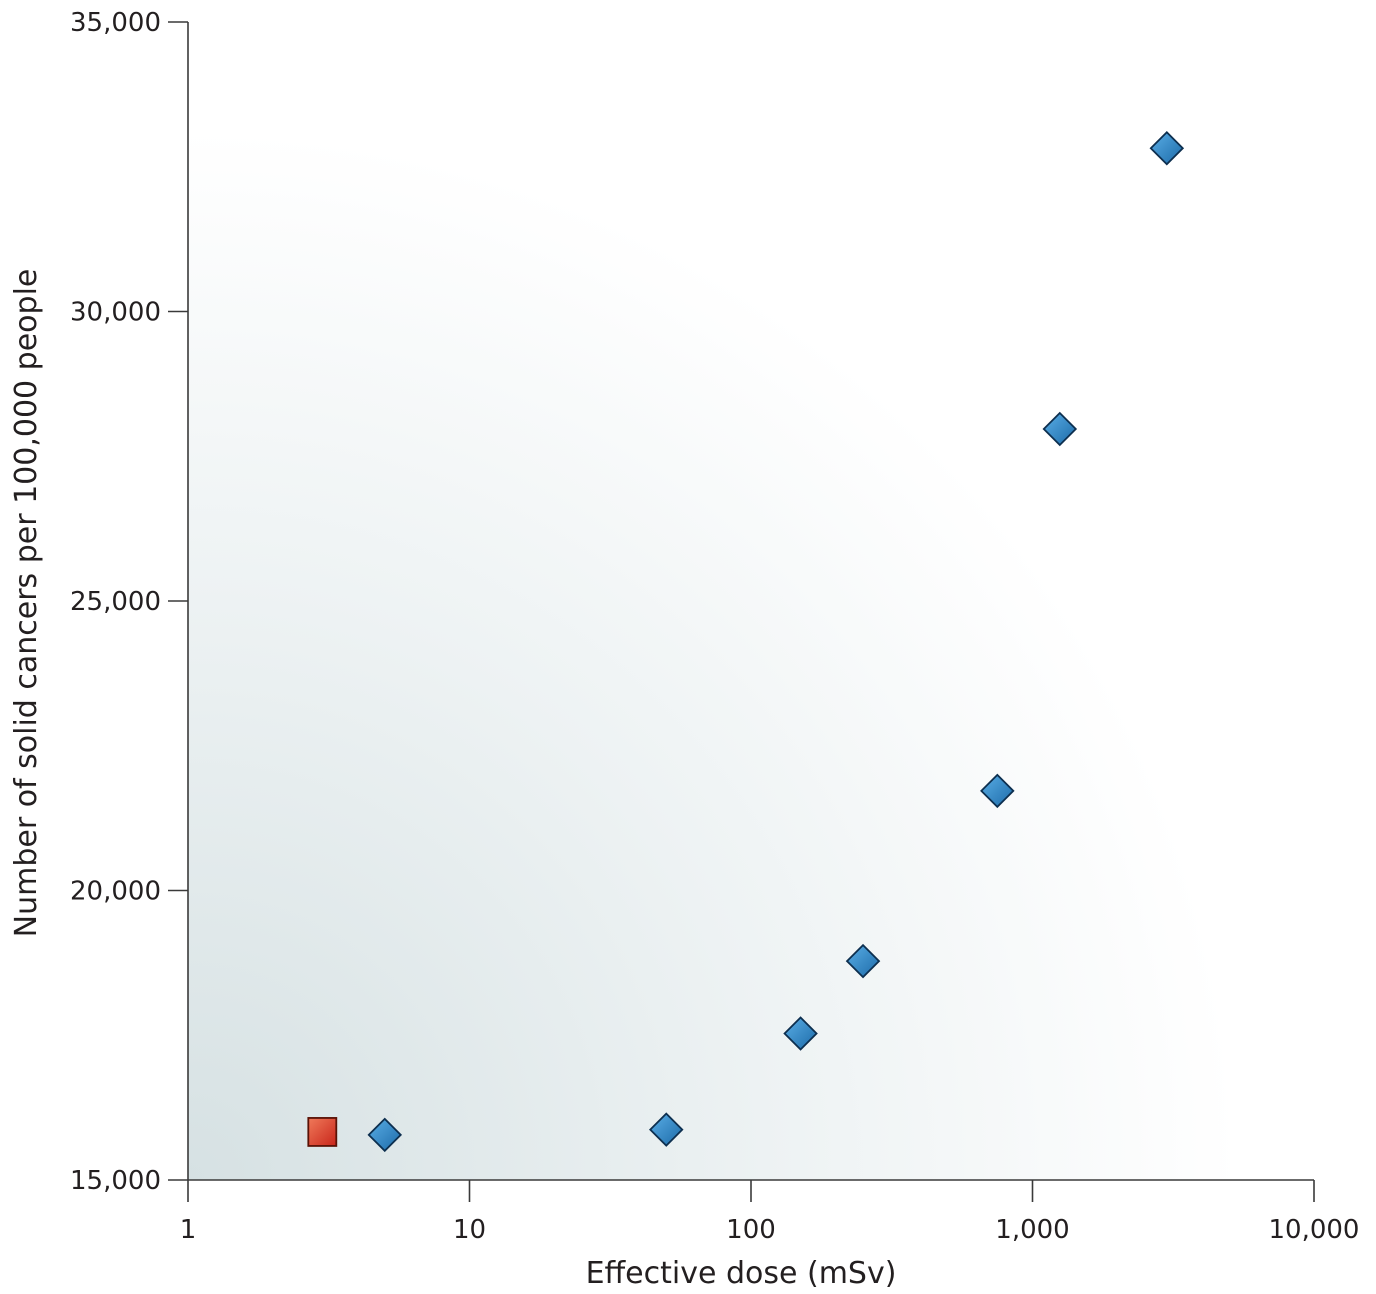 Image resolution: width=1376 pixels, height=1294 pixels. I want to click on x-tick-label: 10,000, so click(1314, 1230).